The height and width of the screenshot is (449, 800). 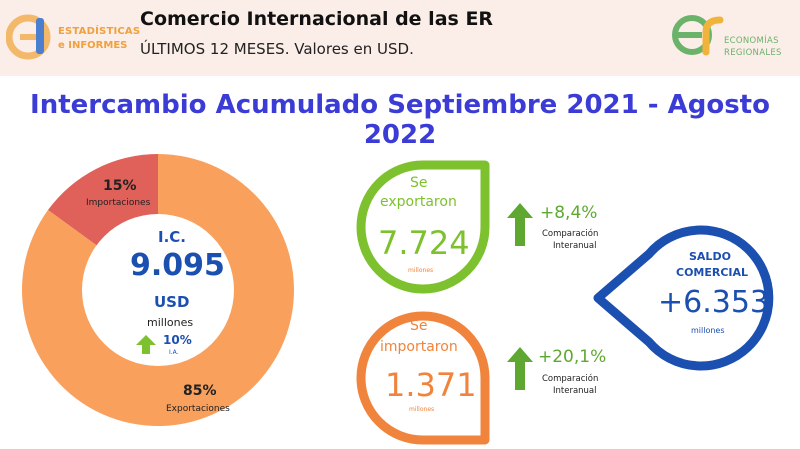 What do you see at coordinates (120, 186) in the screenshot?
I see `slice-label-imports-pct: 15%` at bounding box center [120, 186].